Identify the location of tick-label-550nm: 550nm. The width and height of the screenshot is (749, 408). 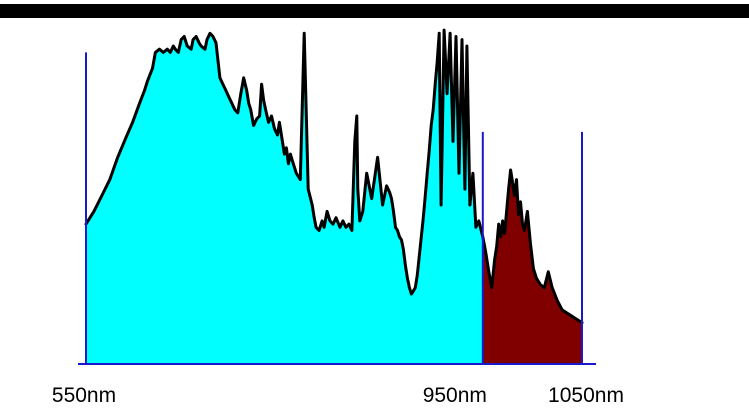
(84, 395).